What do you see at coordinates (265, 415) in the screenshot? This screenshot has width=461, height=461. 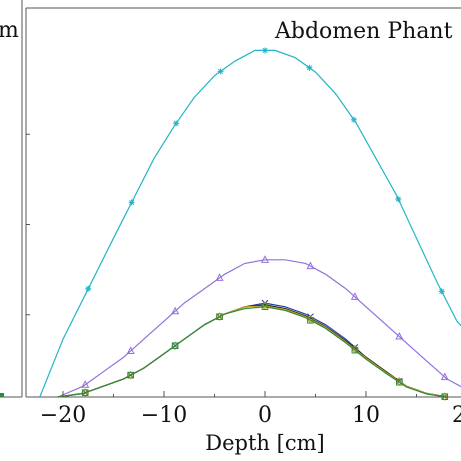 I see `x-tick-label: 0` at bounding box center [265, 415].